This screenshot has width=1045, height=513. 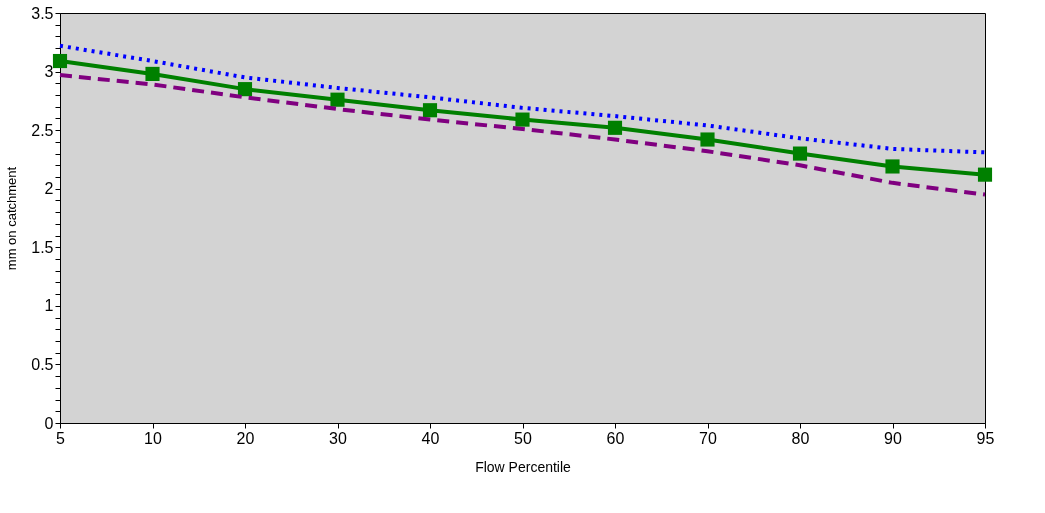 I want to click on y-tick-label: 3, so click(x=49, y=72).